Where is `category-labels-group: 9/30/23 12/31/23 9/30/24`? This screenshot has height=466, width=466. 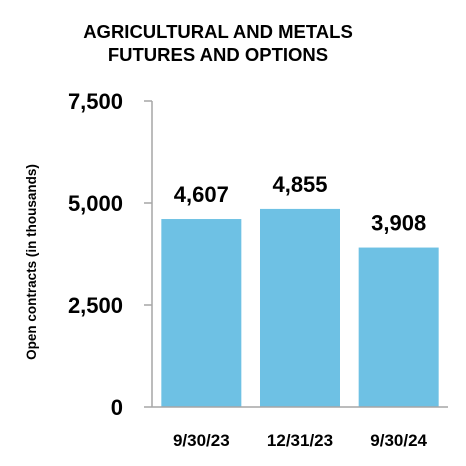
category-labels-group: 9/30/23 12/31/23 9/30/24 is located at coordinates (300, 440).